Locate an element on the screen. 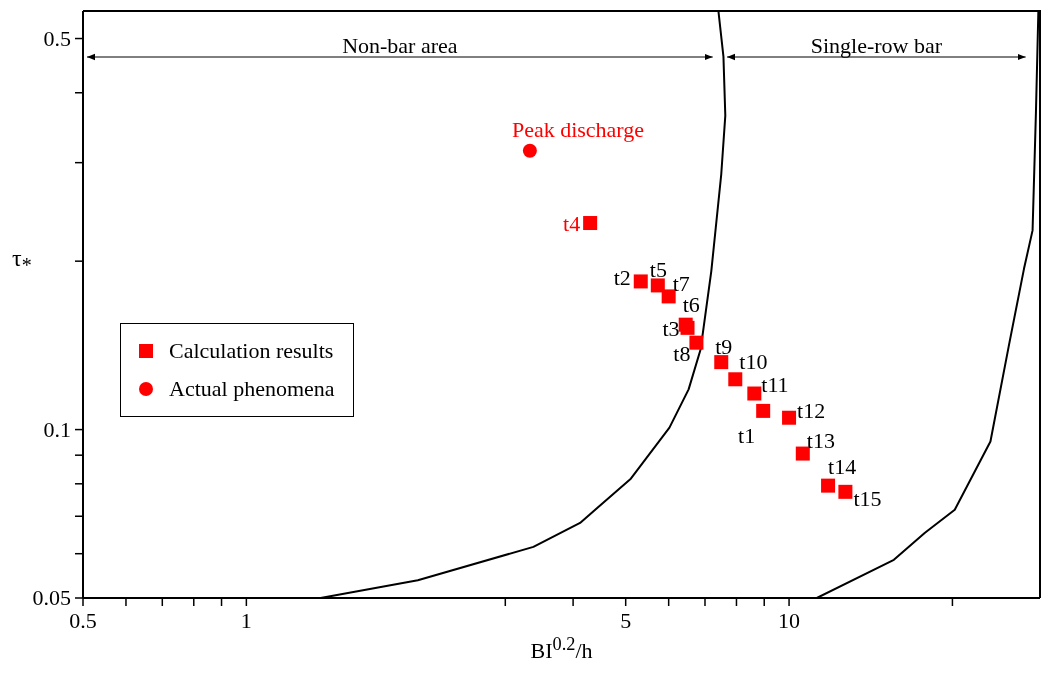 This screenshot has height=684, width=1044. x-tick-label: 5 is located at coordinates (626, 620).